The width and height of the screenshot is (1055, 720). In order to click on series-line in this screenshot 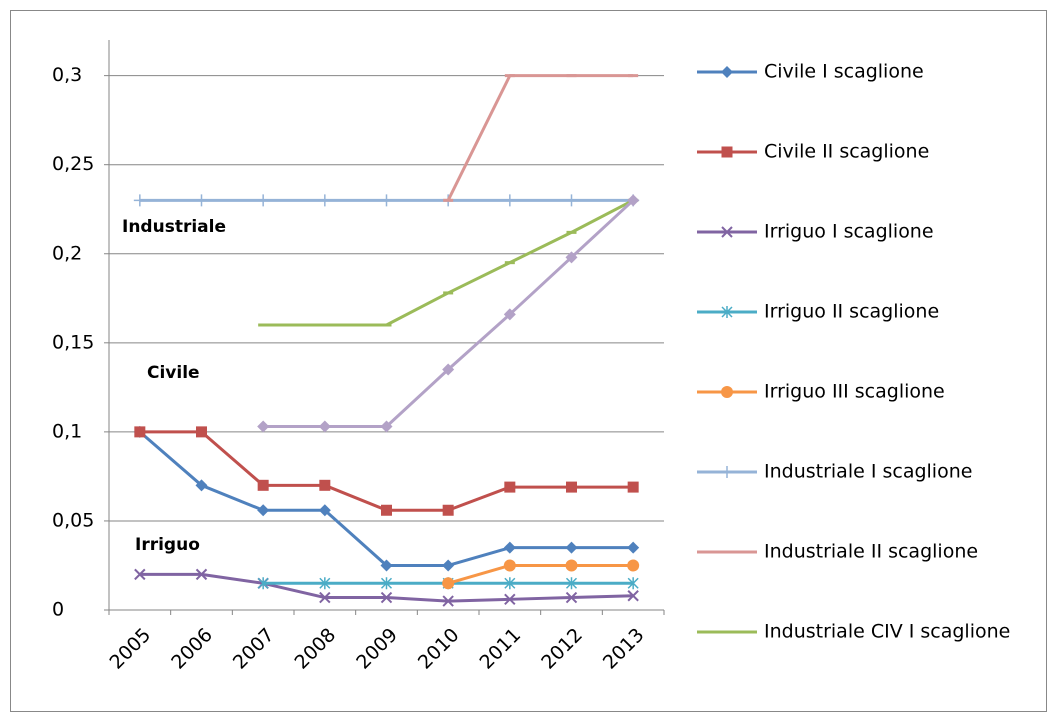, I will do `click(540, 137)`.